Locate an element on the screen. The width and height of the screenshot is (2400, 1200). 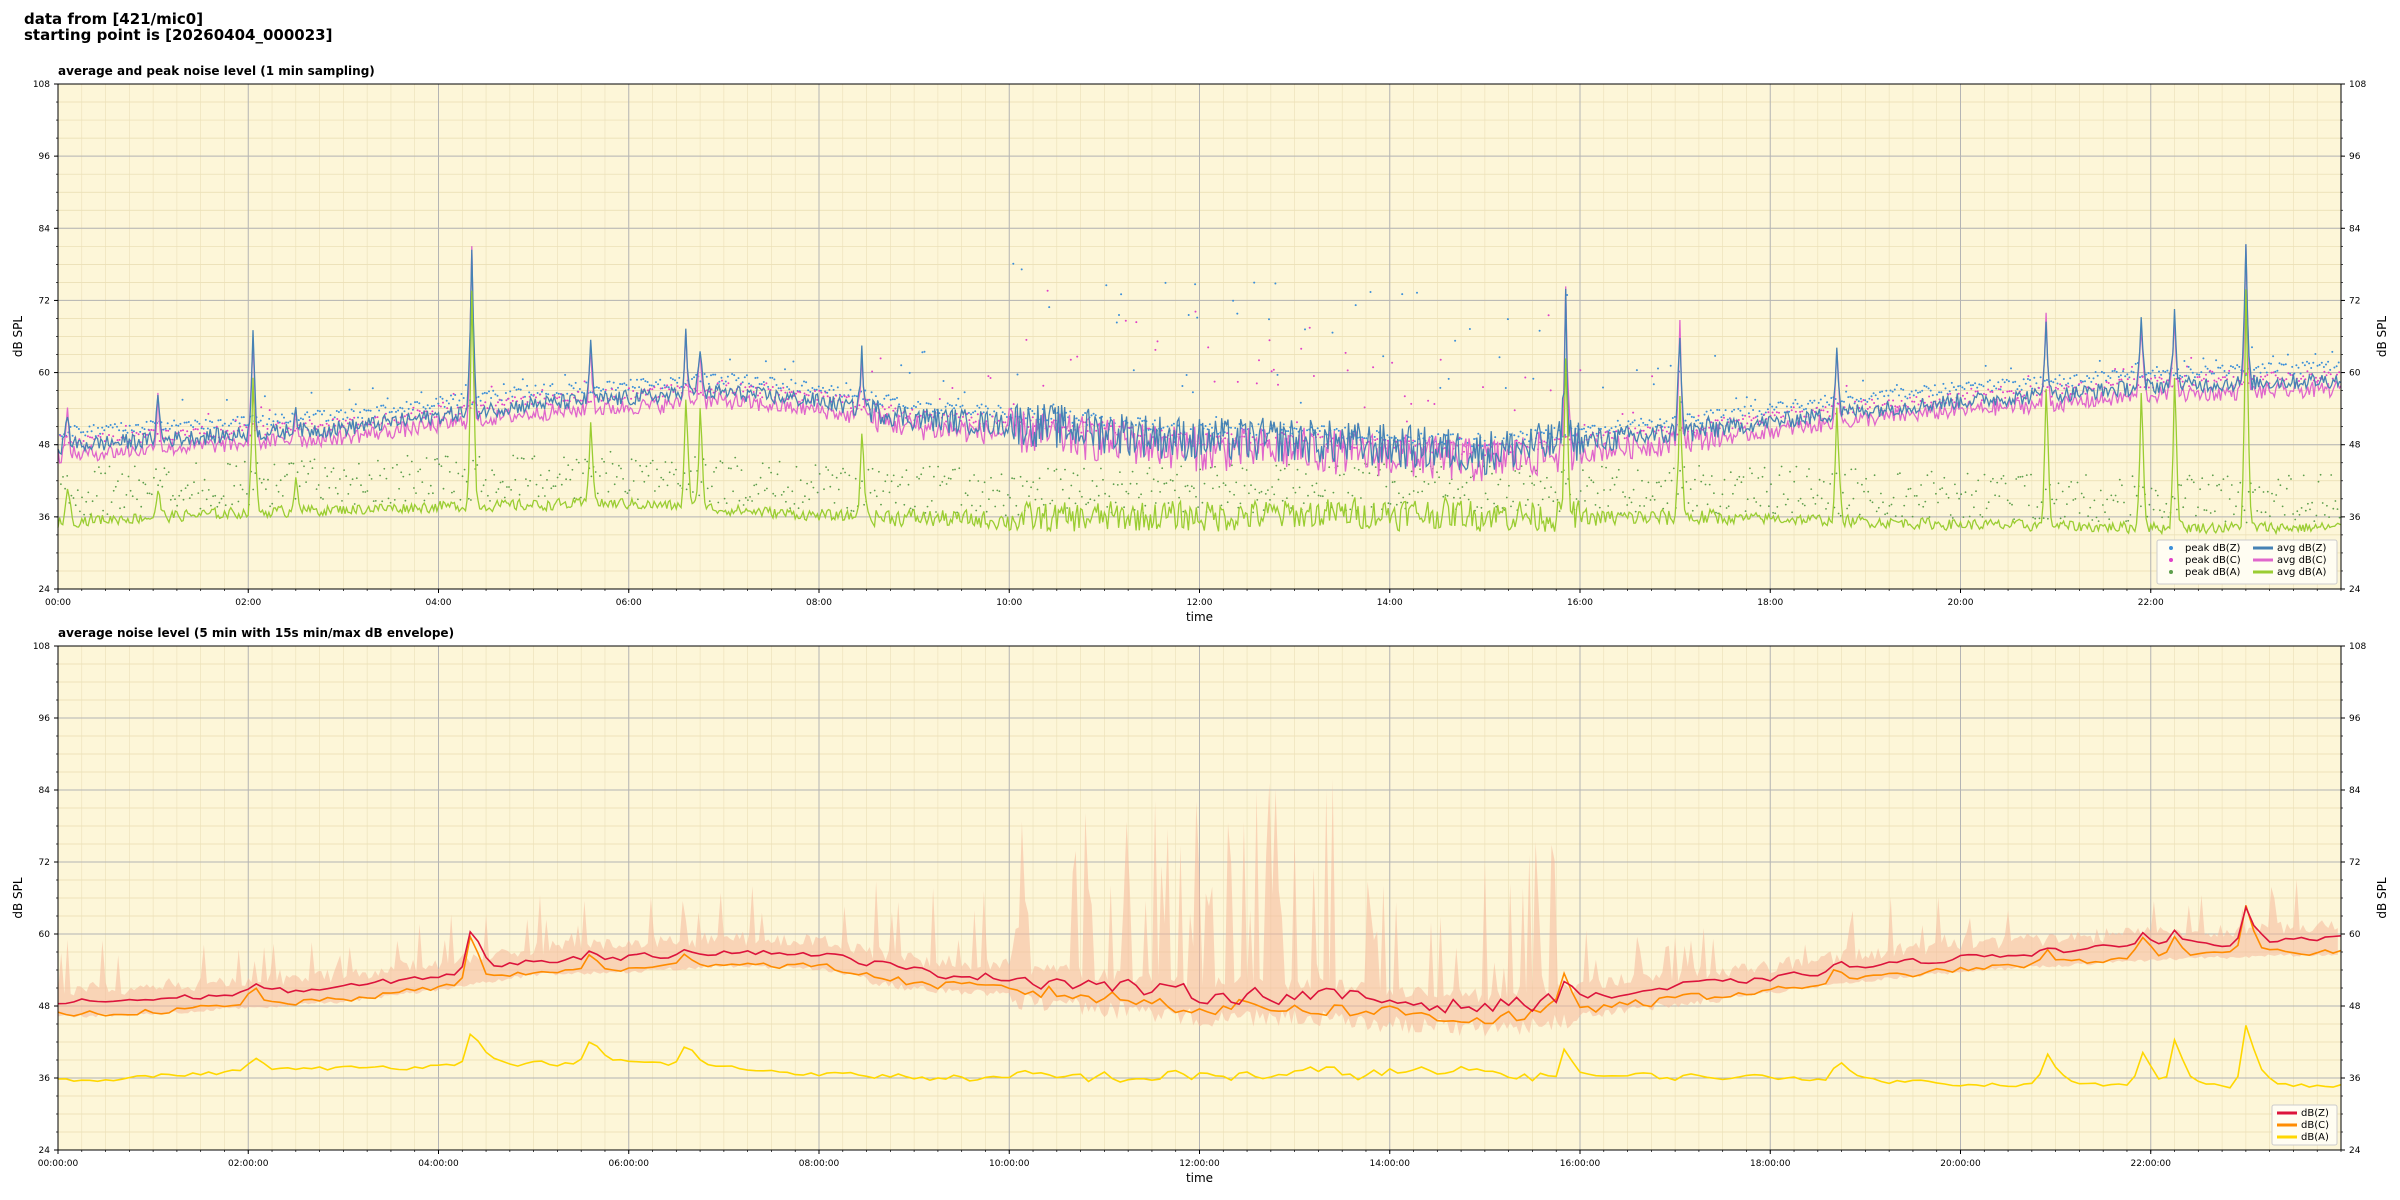
x-tick-label: 14:00 is located at coordinates (1390, 603).